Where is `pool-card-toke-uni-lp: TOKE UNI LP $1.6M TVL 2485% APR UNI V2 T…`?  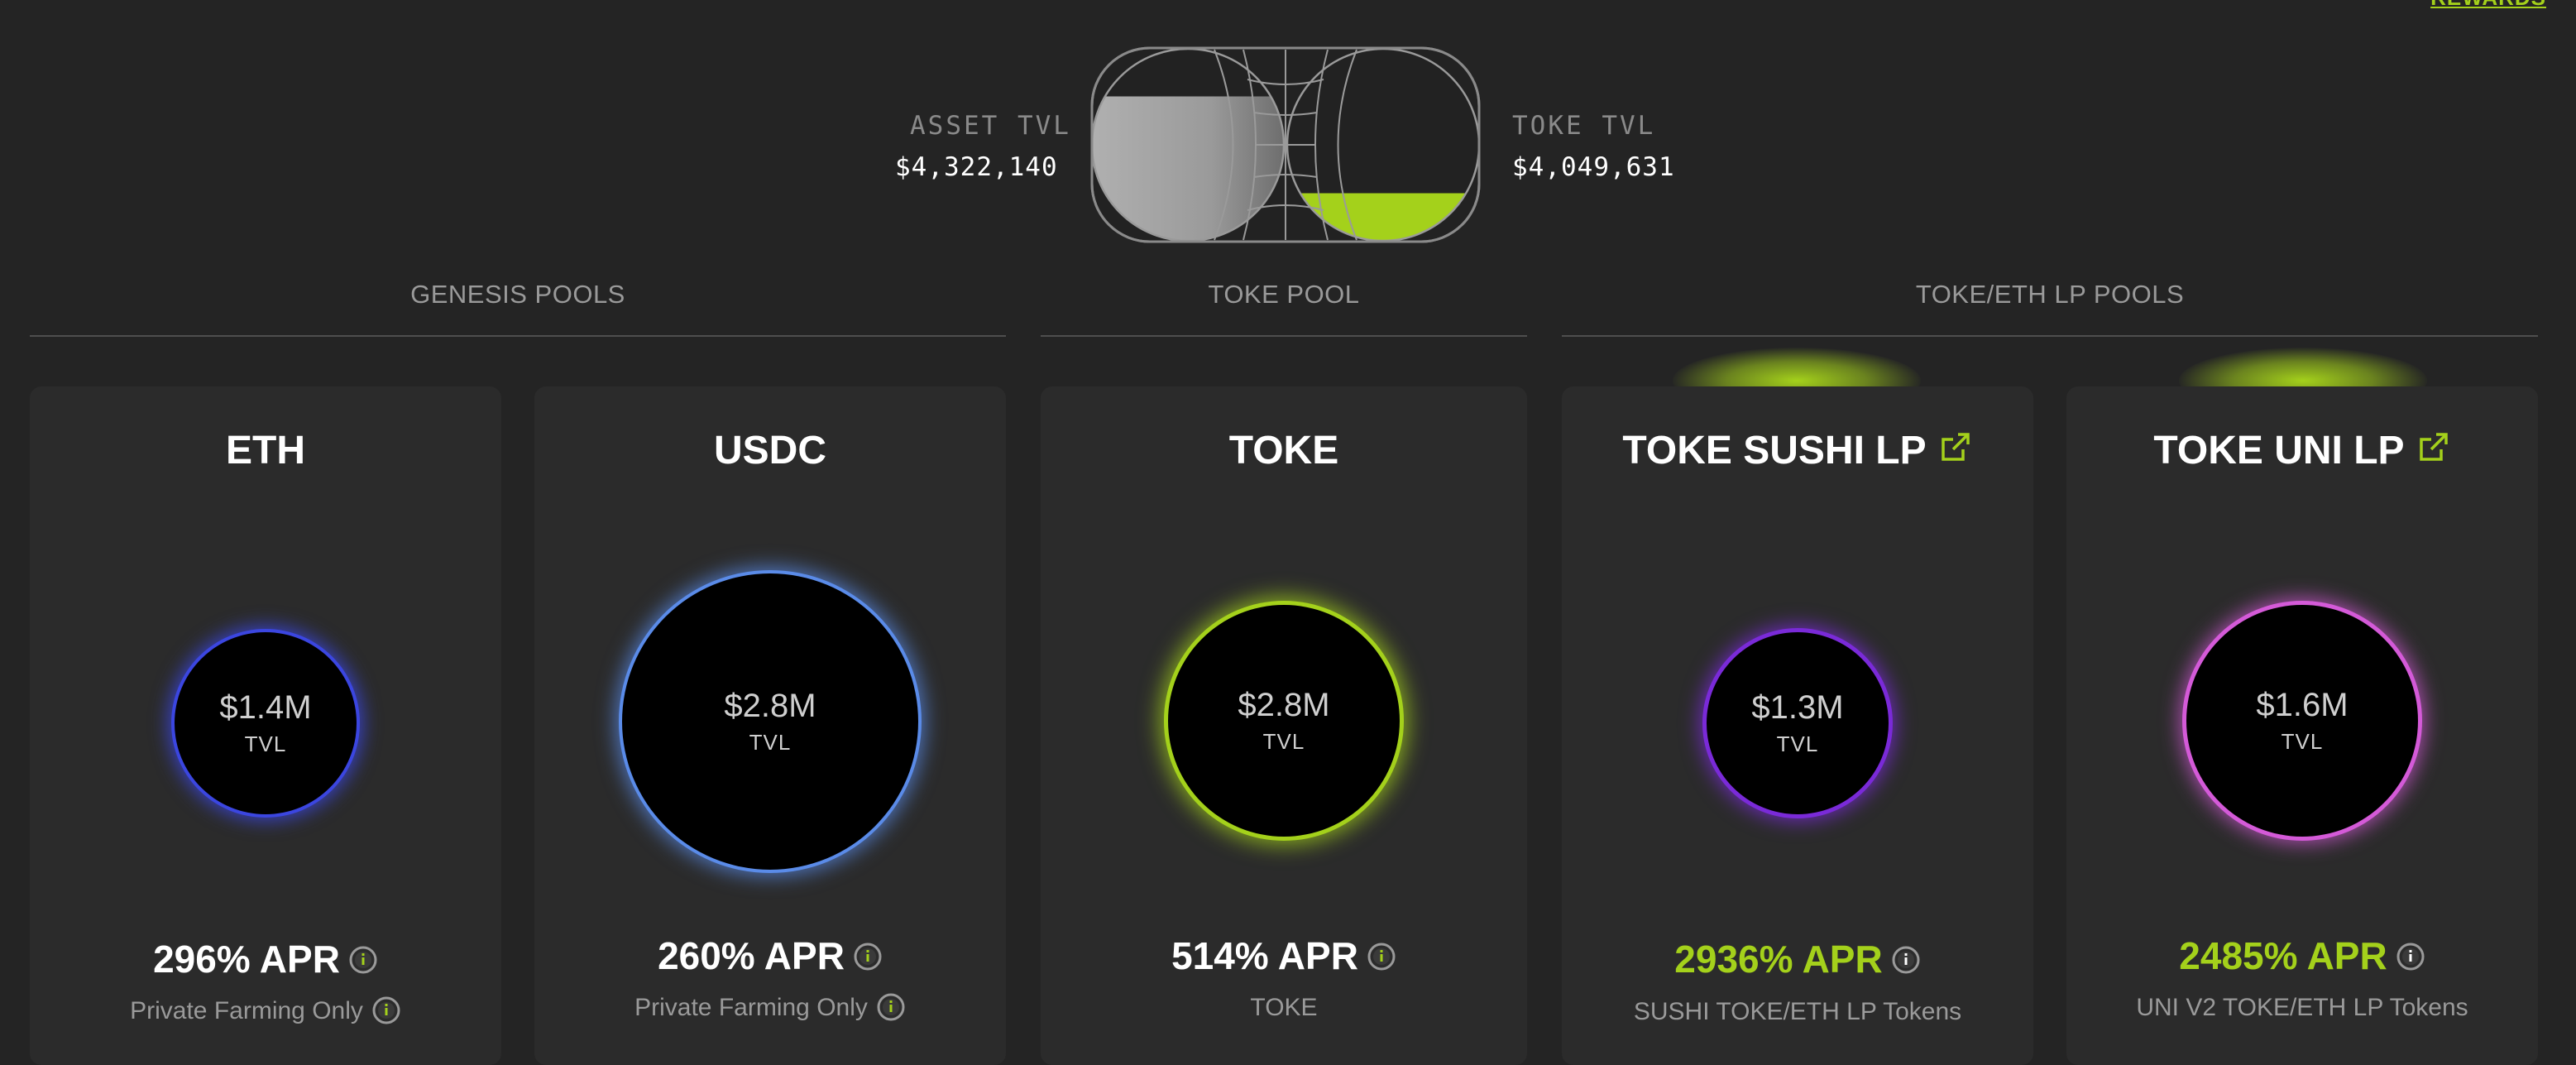 pool-card-toke-uni-lp: TOKE UNI LP $1.6M TVL 2485% APR UNI V2 T… is located at coordinates (2302, 725).